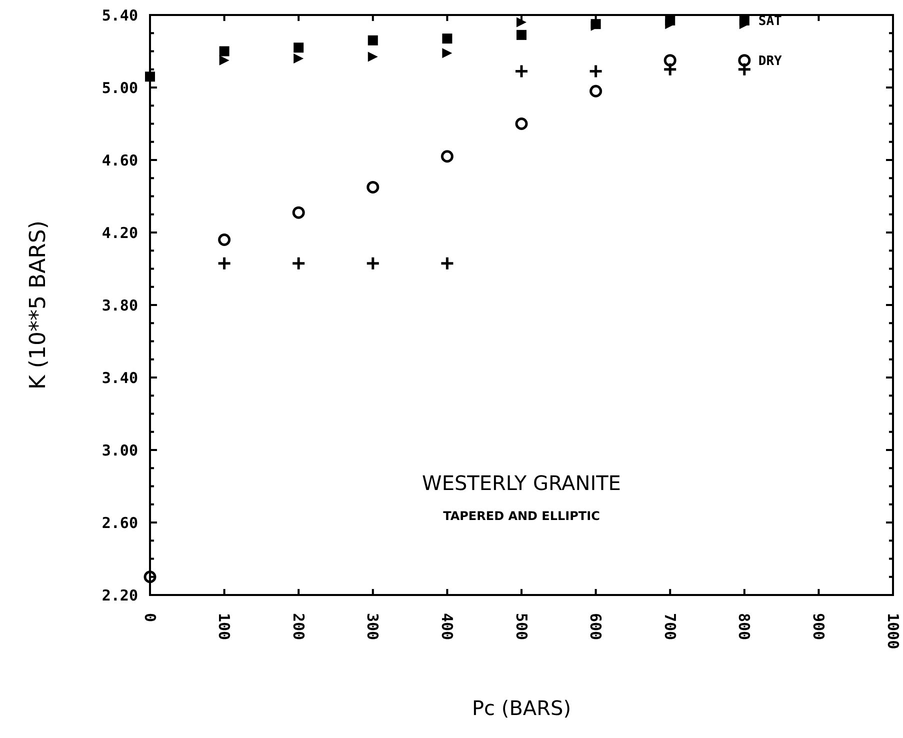 The height and width of the screenshot is (738, 903). What do you see at coordinates (120, 233) in the screenshot?
I see `y-tick-label: 4.20` at bounding box center [120, 233].